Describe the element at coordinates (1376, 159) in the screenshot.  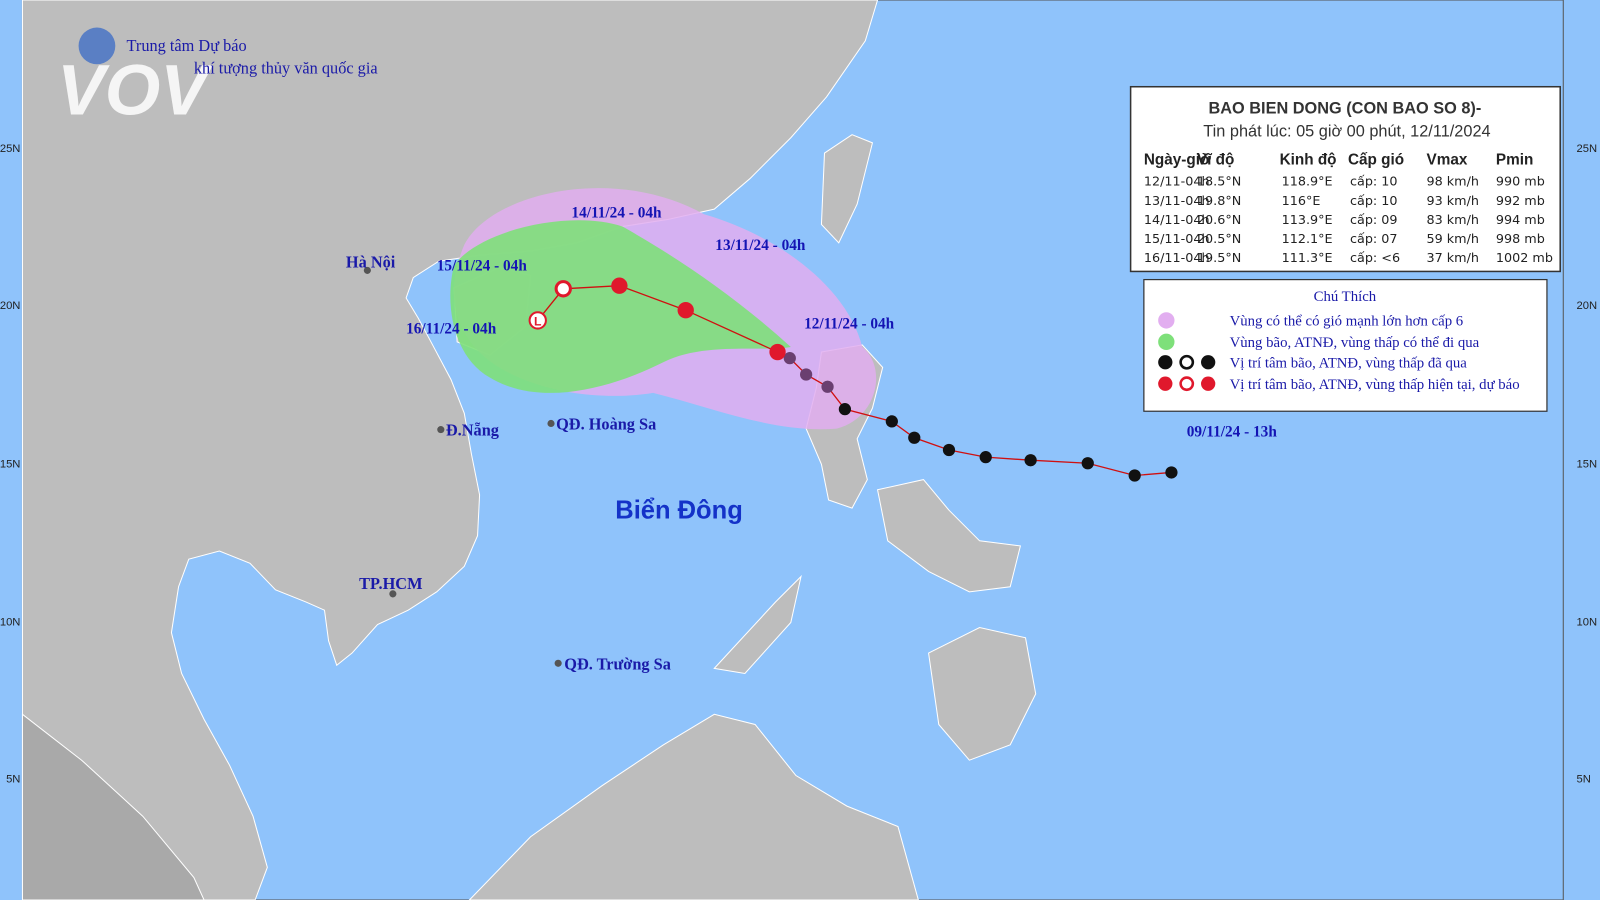
I see `column-header: Cấp gió` at that location.